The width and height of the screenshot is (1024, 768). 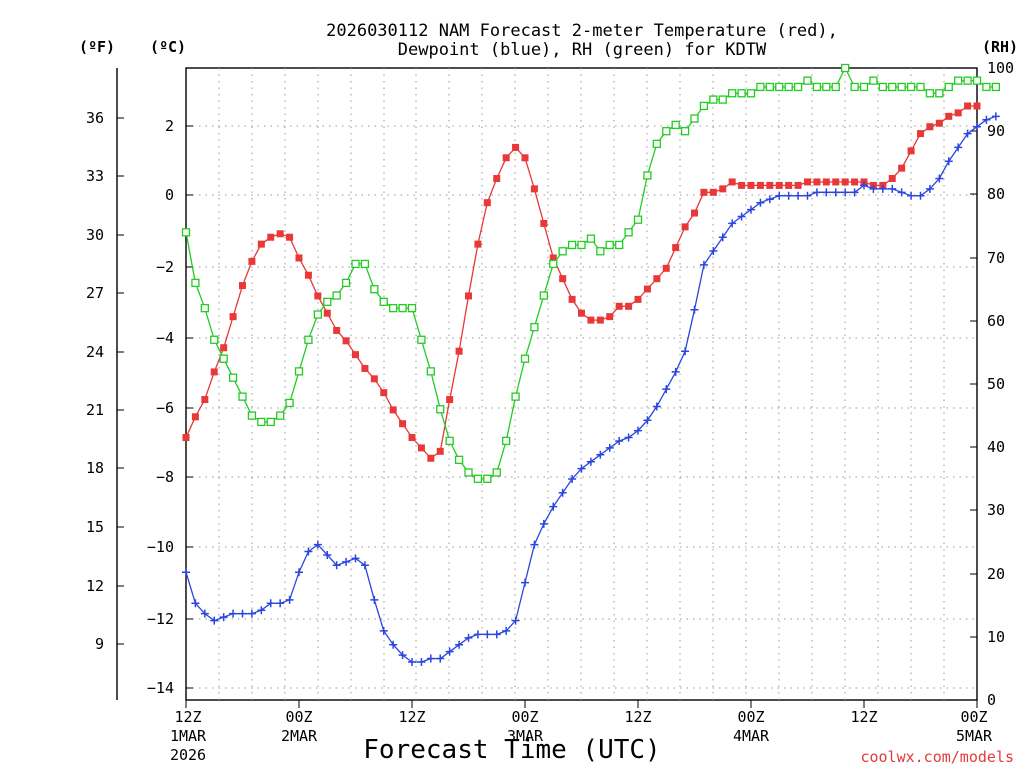 What do you see at coordinates (299, 736) in the screenshot?
I see `x-tick-date: 2MAR` at bounding box center [299, 736].